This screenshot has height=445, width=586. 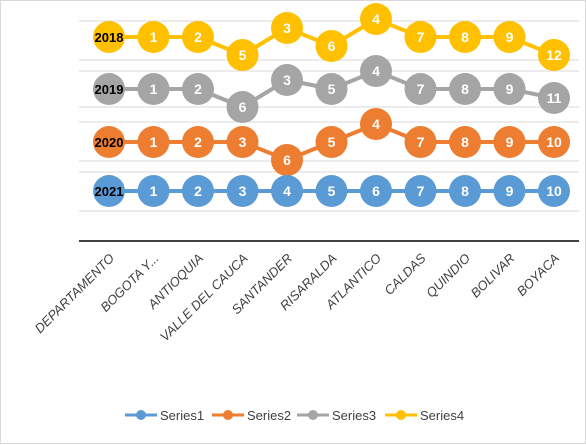 What do you see at coordinates (294, 415) in the screenshot?
I see `legend: Series1 Series2 Series3 Series4` at bounding box center [294, 415].